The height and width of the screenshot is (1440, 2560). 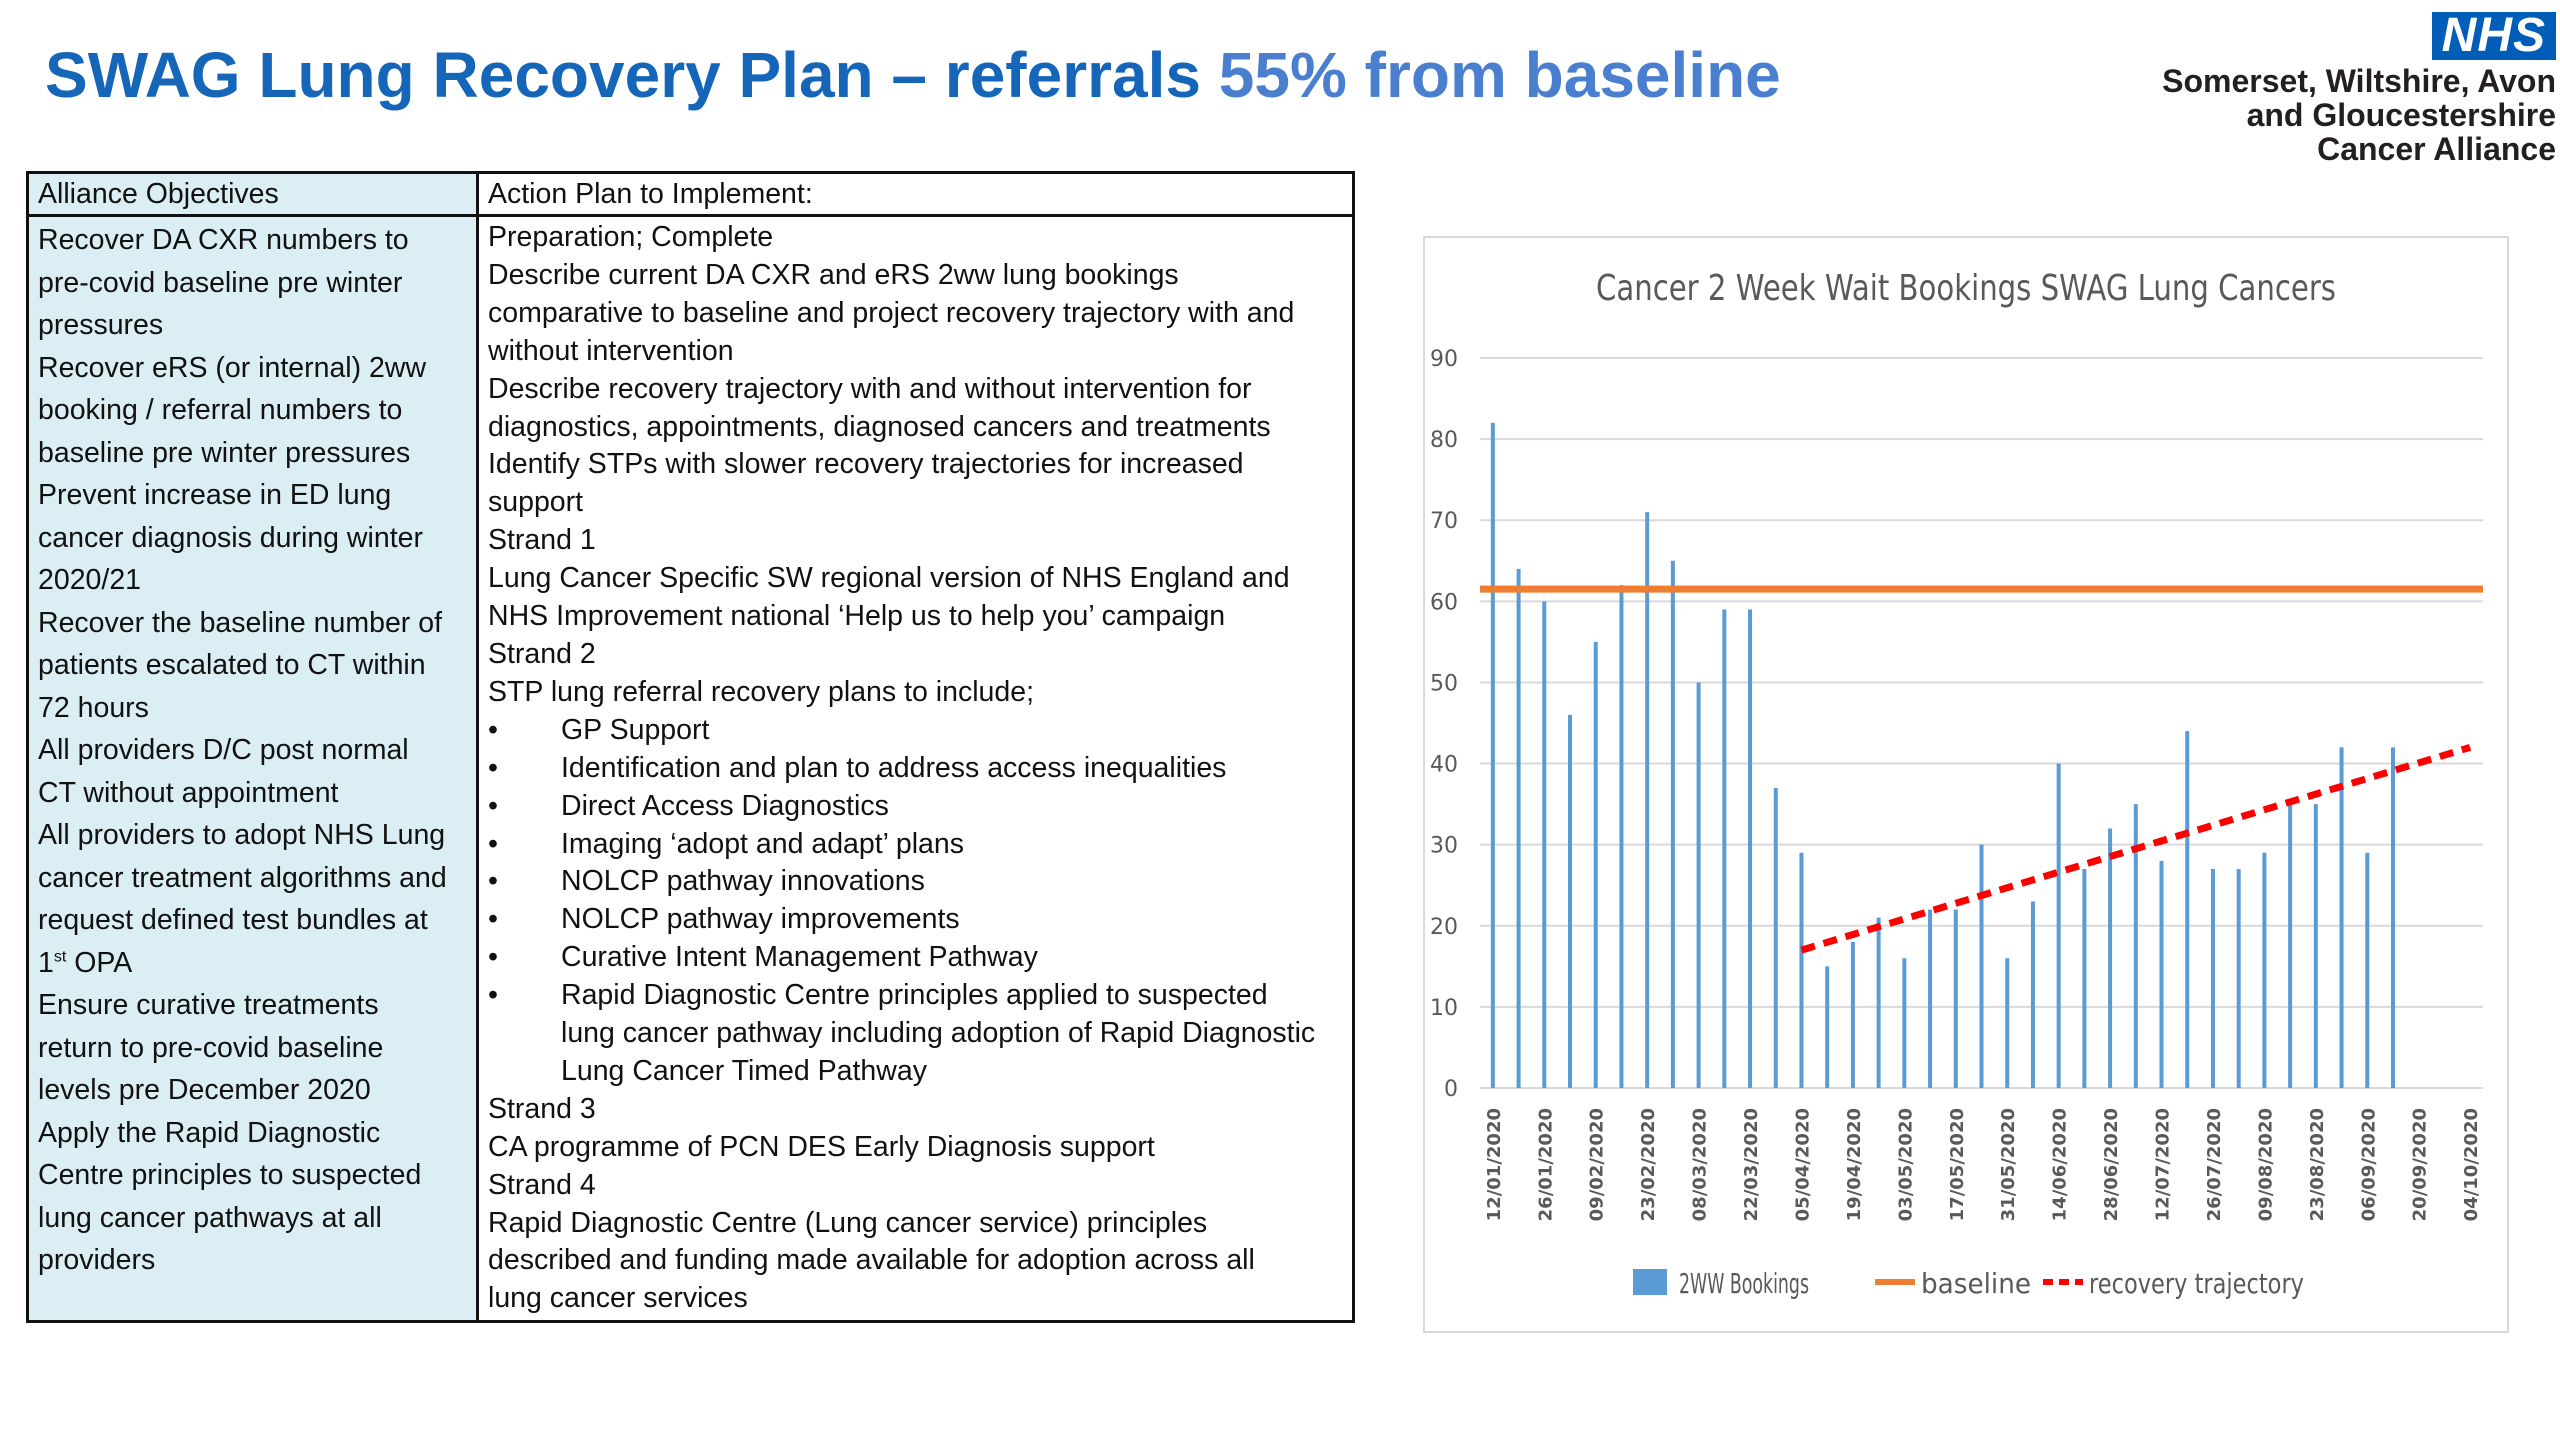 What do you see at coordinates (209, 1132) in the screenshot?
I see `objective-line: Apply the Rapid Diagnostic` at bounding box center [209, 1132].